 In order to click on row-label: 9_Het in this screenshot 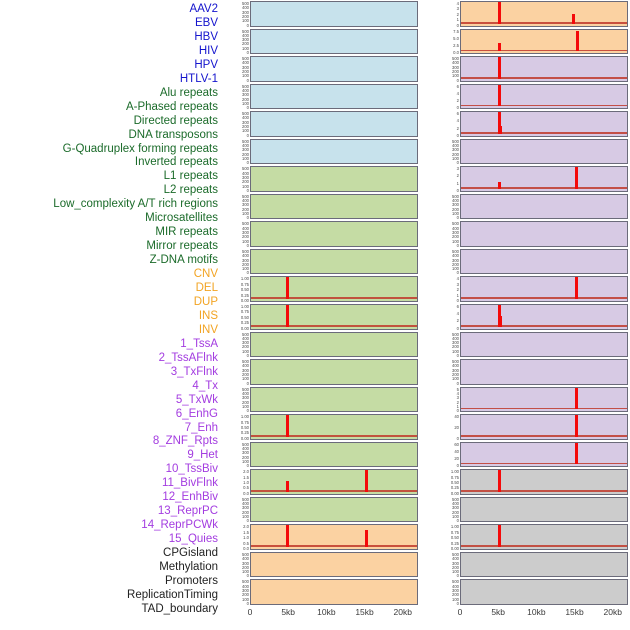, I will do `click(202, 455)`.